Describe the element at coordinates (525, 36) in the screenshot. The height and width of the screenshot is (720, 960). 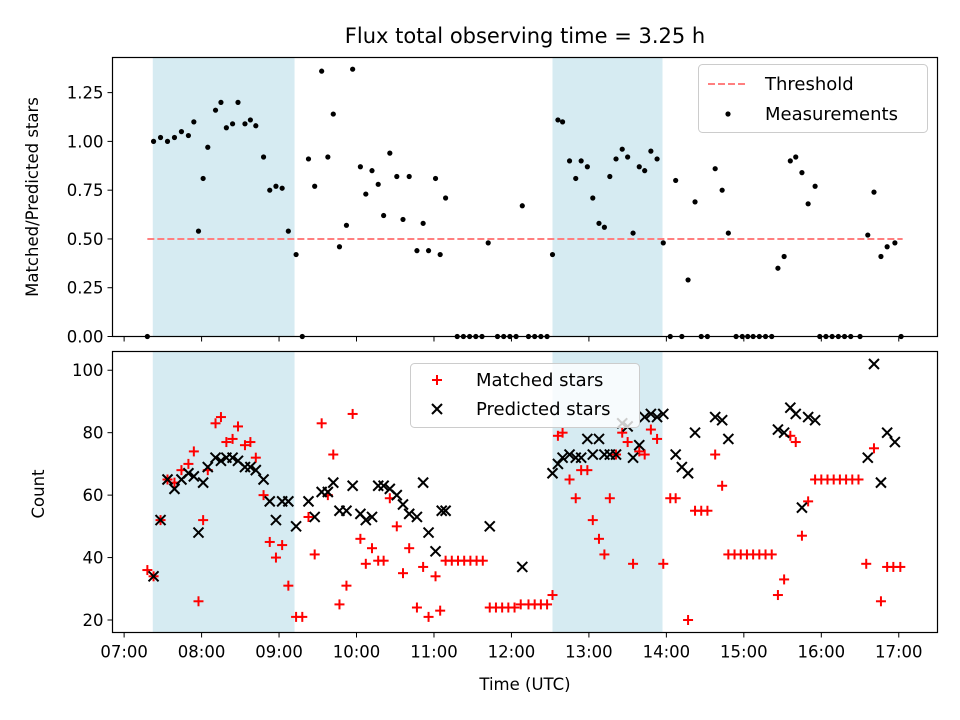
I see `chart-title: Flux total observing time = 3.25 h` at that location.